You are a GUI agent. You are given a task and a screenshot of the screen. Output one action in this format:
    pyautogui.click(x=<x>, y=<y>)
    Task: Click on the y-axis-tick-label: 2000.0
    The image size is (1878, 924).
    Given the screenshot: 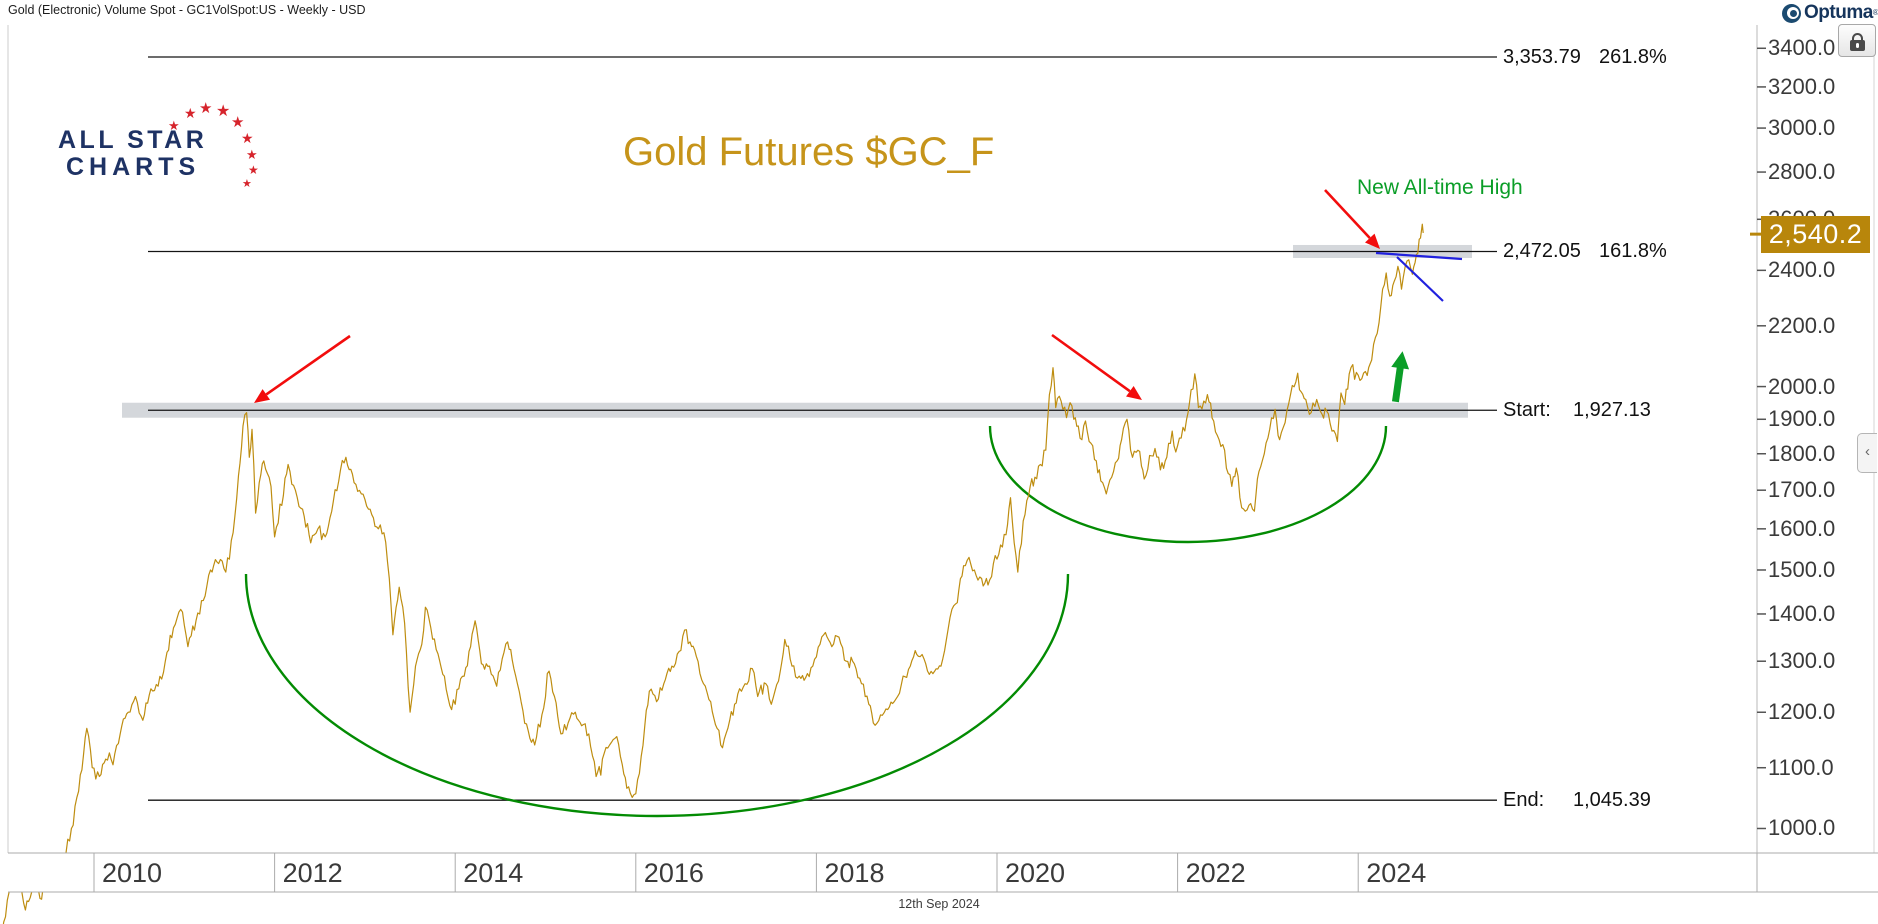 What is the action you would take?
    pyautogui.click(x=1802, y=386)
    